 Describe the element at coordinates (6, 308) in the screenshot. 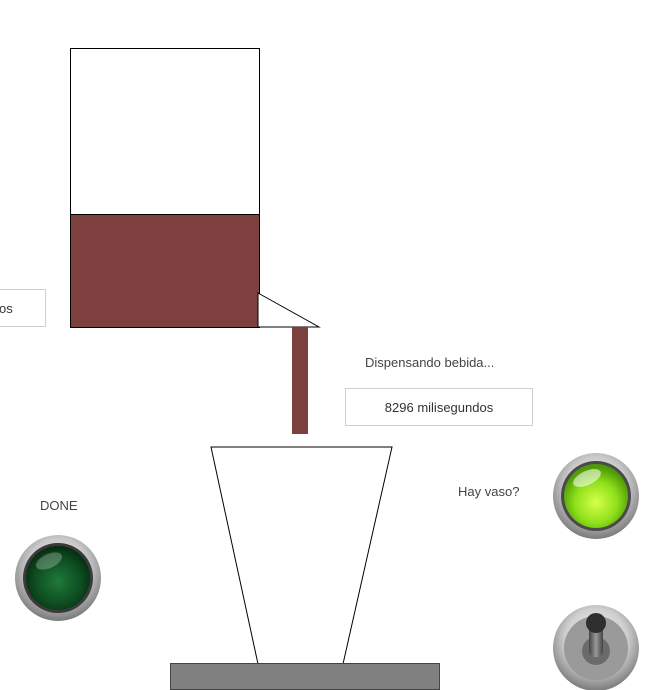

I see `left-value-text: os` at that location.